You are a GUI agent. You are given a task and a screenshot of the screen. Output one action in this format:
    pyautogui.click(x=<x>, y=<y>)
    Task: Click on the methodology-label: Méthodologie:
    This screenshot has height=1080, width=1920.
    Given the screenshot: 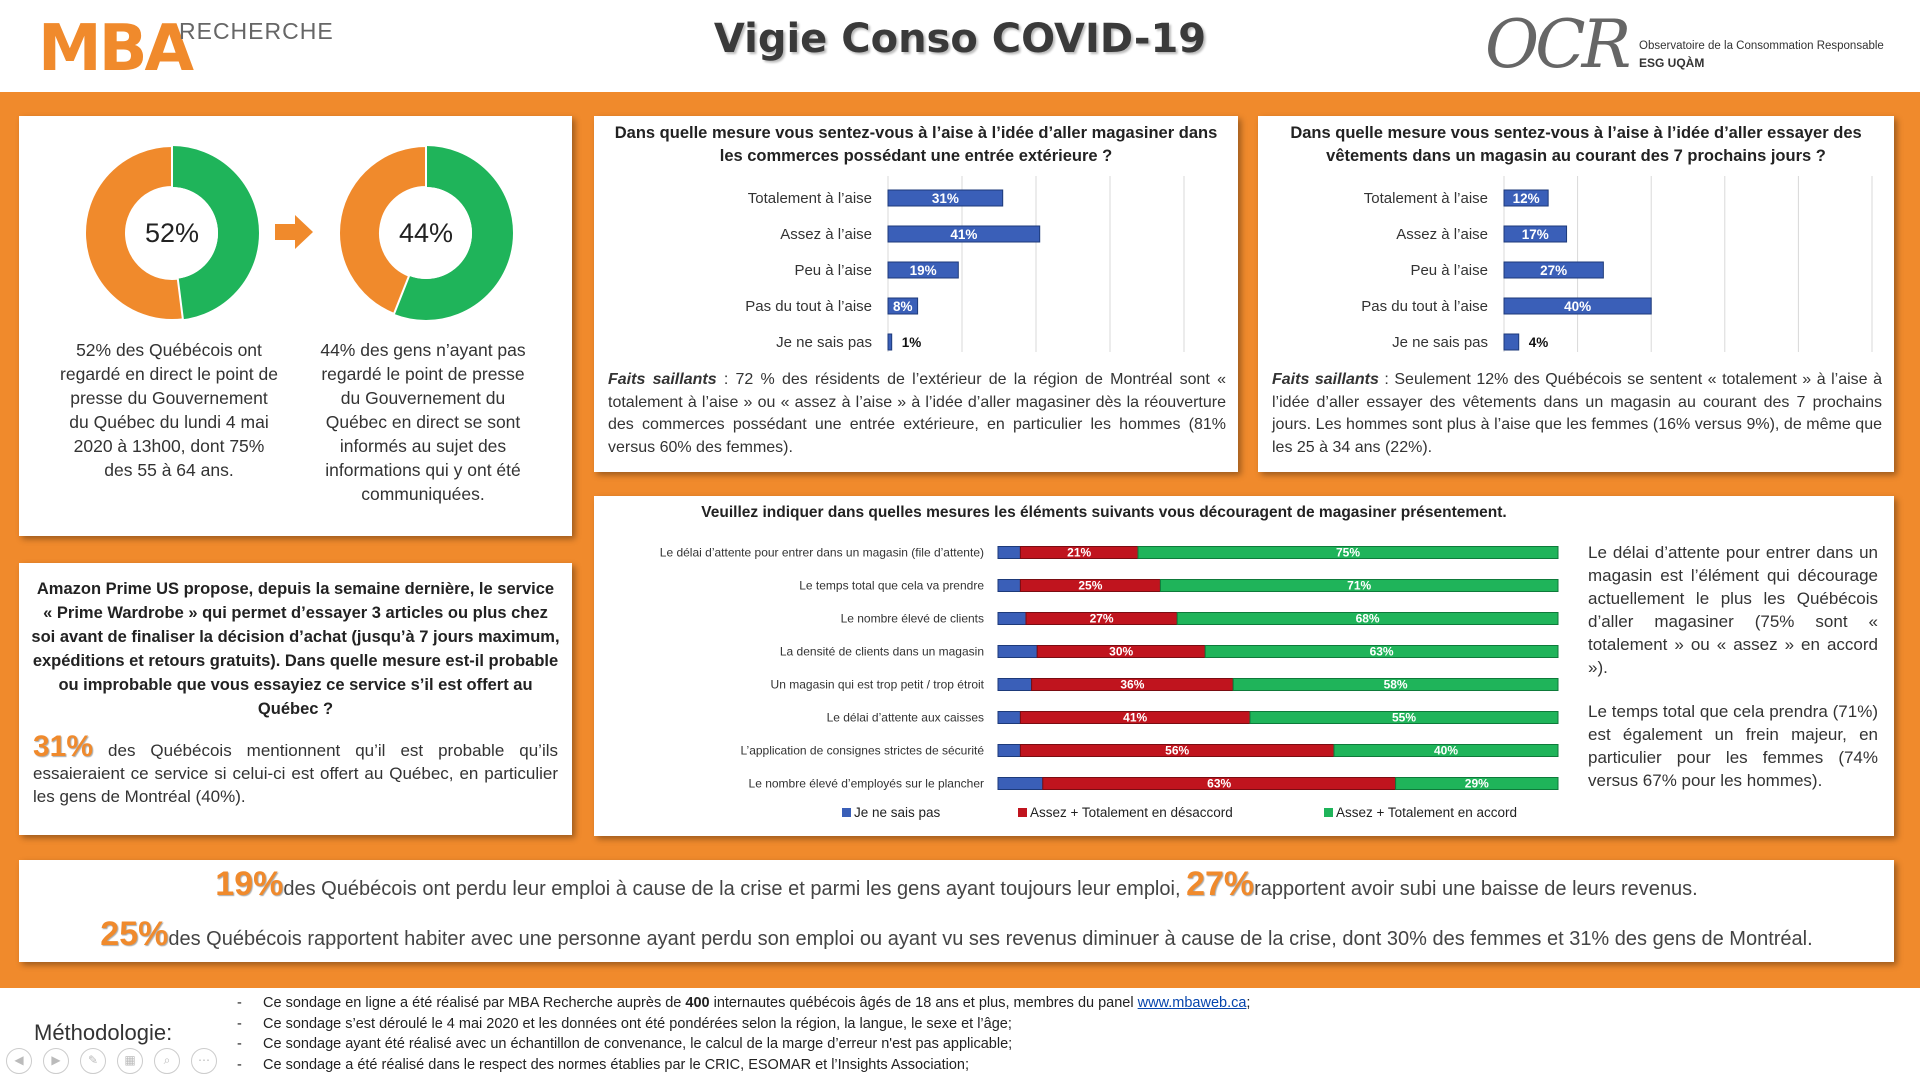 What is the action you would take?
    pyautogui.click(x=103, y=1032)
    